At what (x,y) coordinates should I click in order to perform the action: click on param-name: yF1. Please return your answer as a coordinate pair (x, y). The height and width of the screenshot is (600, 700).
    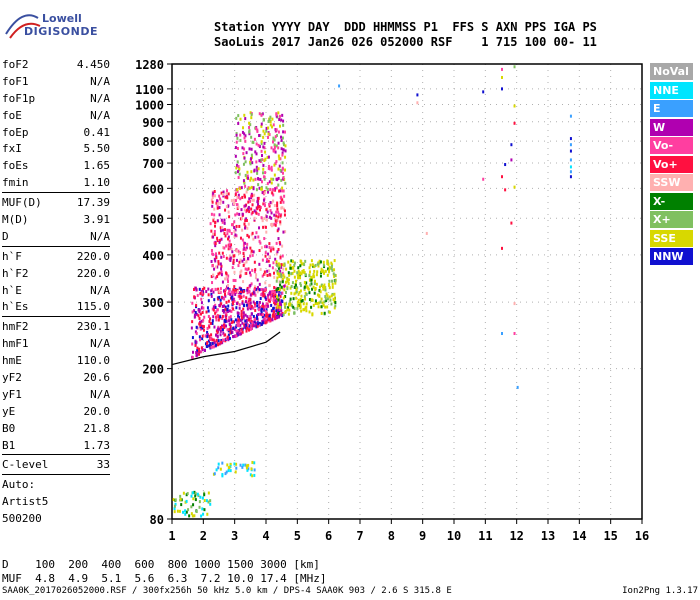
    Looking at the image, I should click on (12, 394).